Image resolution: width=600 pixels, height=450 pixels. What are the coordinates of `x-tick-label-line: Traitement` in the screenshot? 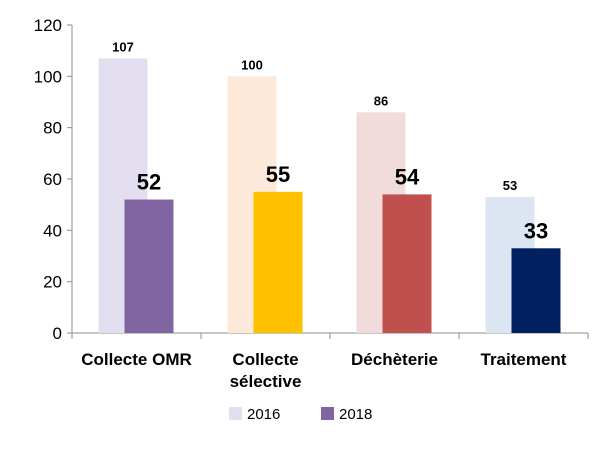 It's located at (524, 359).